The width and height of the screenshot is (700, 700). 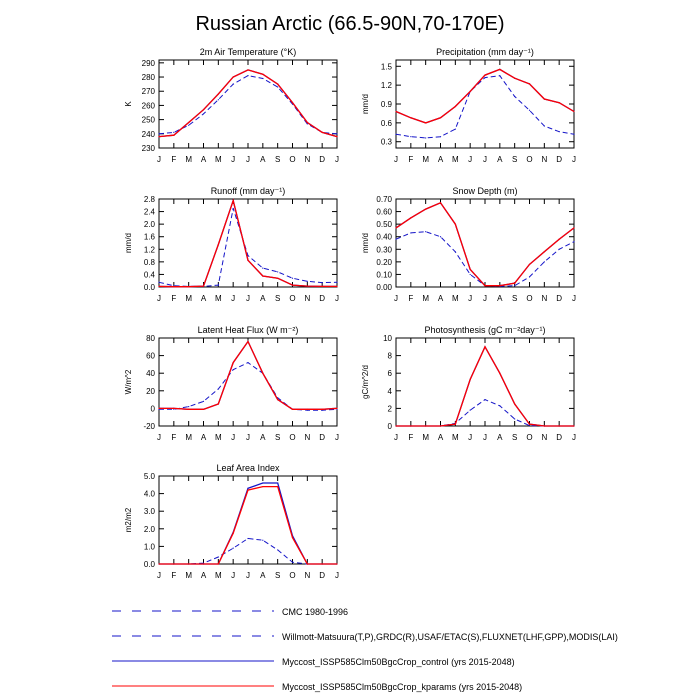 What do you see at coordinates (384, 212) in the screenshot?
I see `y-tick-label: 0.60` at bounding box center [384, 212].